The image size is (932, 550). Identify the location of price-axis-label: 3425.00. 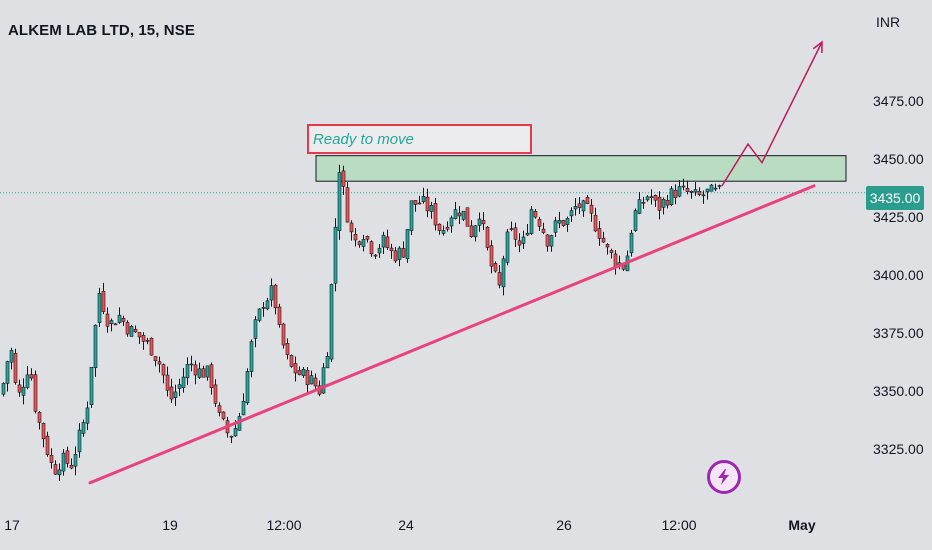
(898, 217).